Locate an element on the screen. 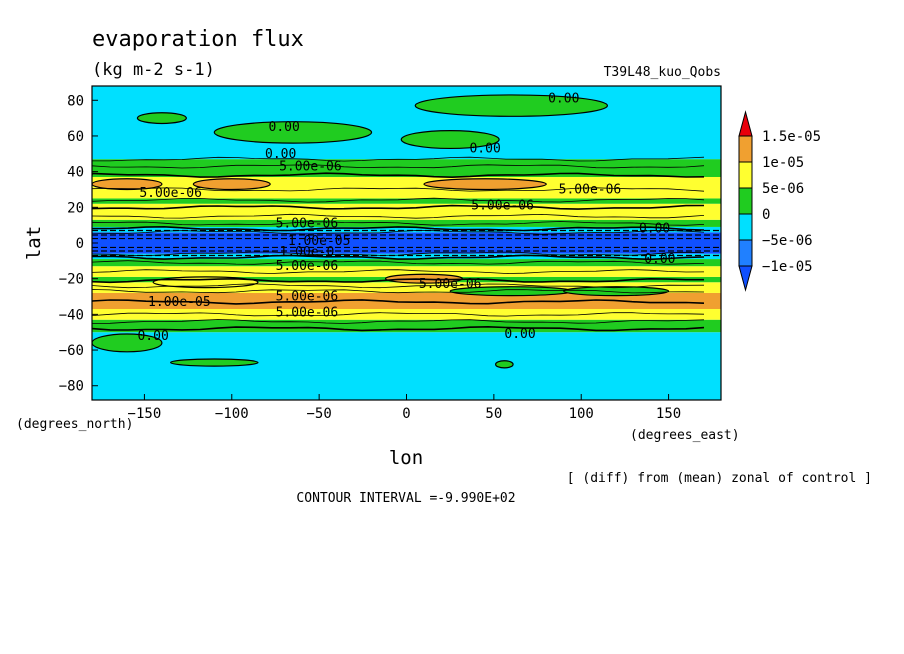 The height and width of the screenshot is (654, 904). color-legend: 1.5e-05 1e-05 5e-06 0 −5e-06 −1e-05 is located at coordinates (779, 201).